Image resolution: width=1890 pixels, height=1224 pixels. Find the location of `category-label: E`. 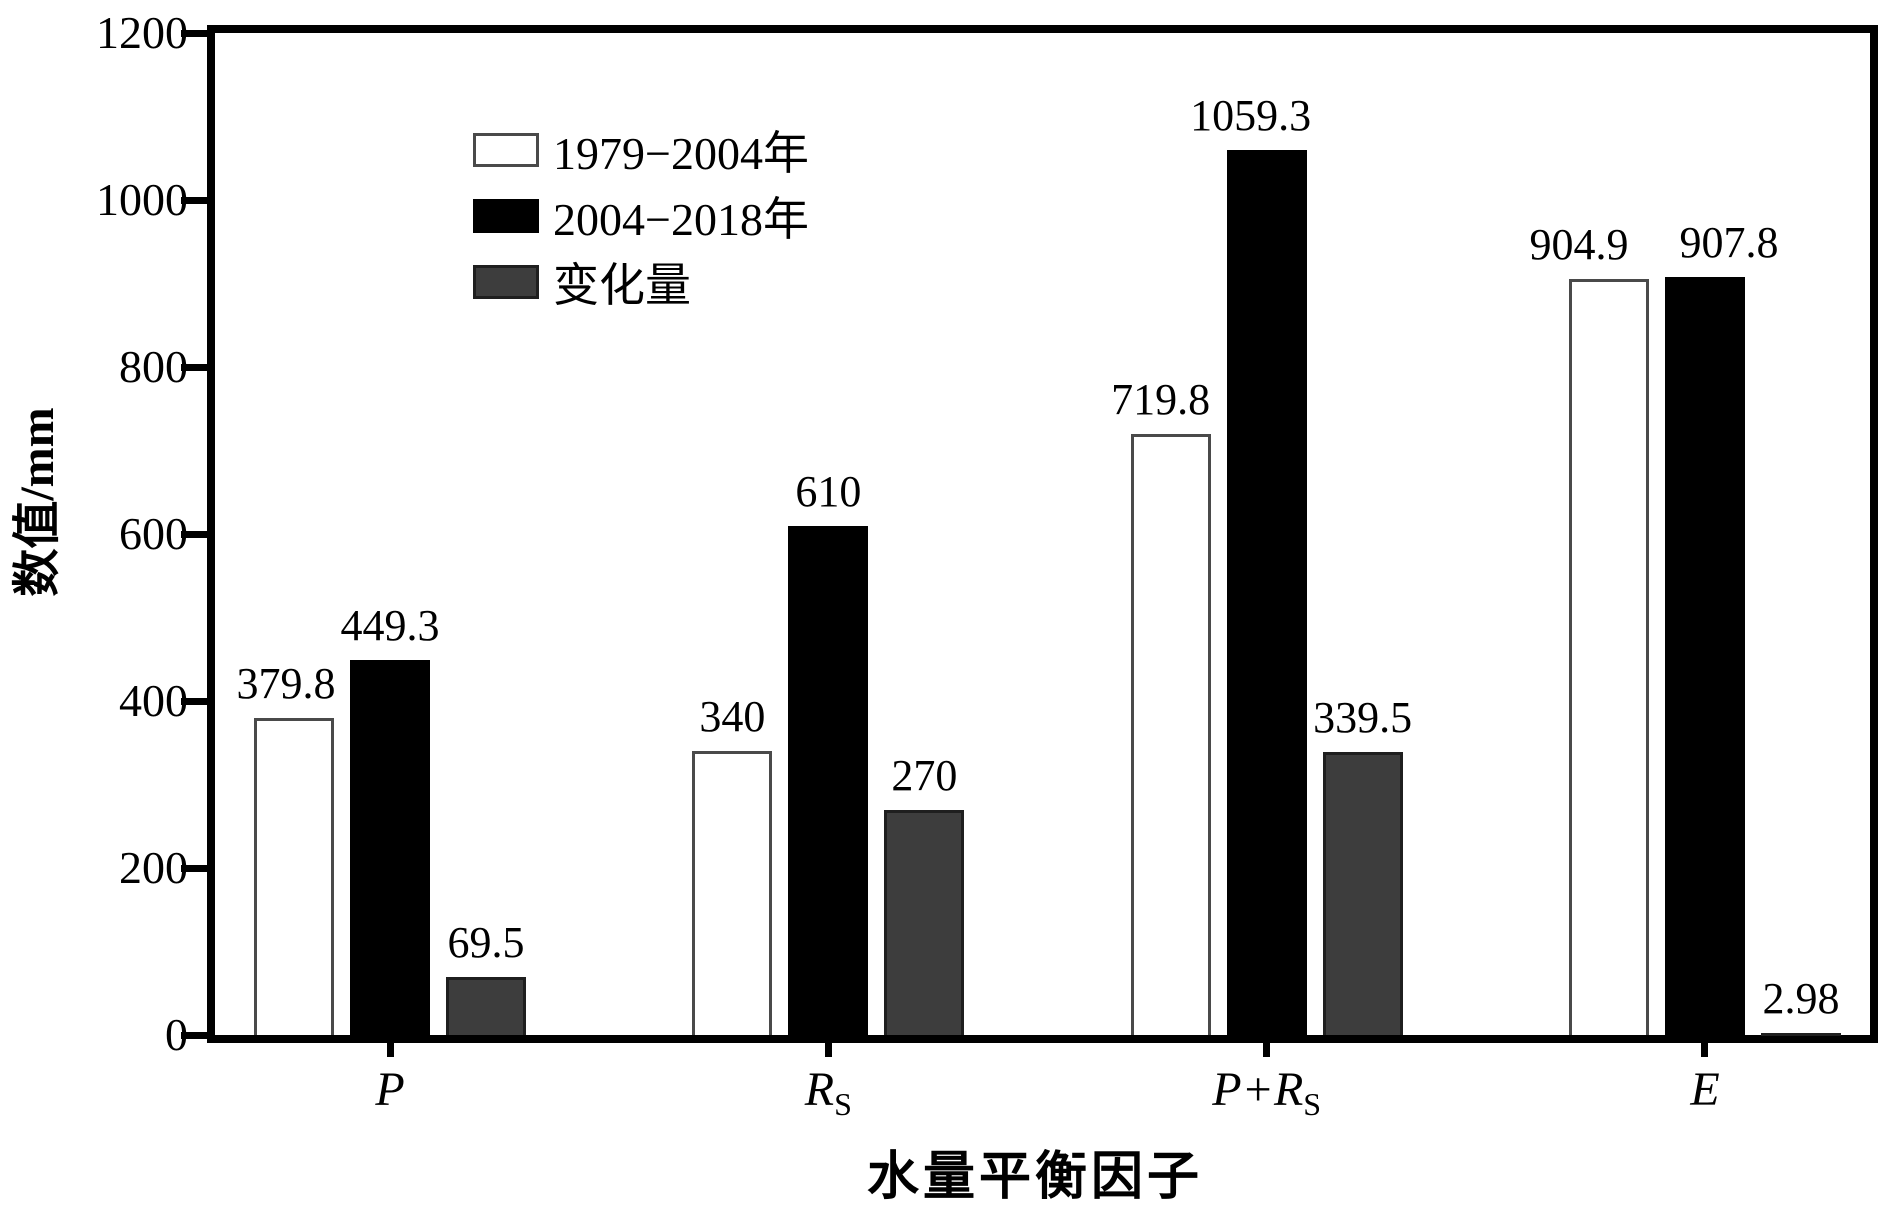

category-label: E is located at coordinates (1705, 1090).